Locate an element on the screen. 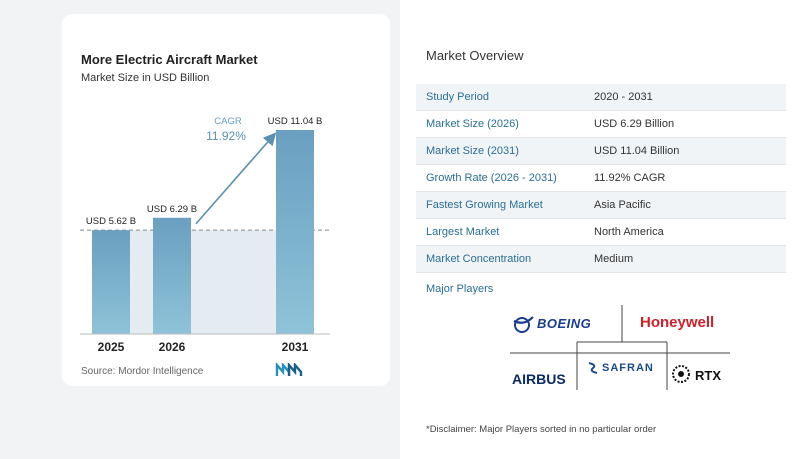 The image size is (800, 459). table-row: Growth Rate (2026 - 2031) 11.92% CAGR is located at coordinates (601, 178).